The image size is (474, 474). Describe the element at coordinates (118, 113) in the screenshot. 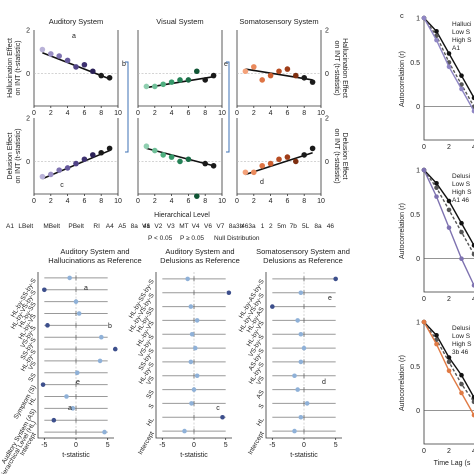

I see `x-tick-label: 10` at that location.